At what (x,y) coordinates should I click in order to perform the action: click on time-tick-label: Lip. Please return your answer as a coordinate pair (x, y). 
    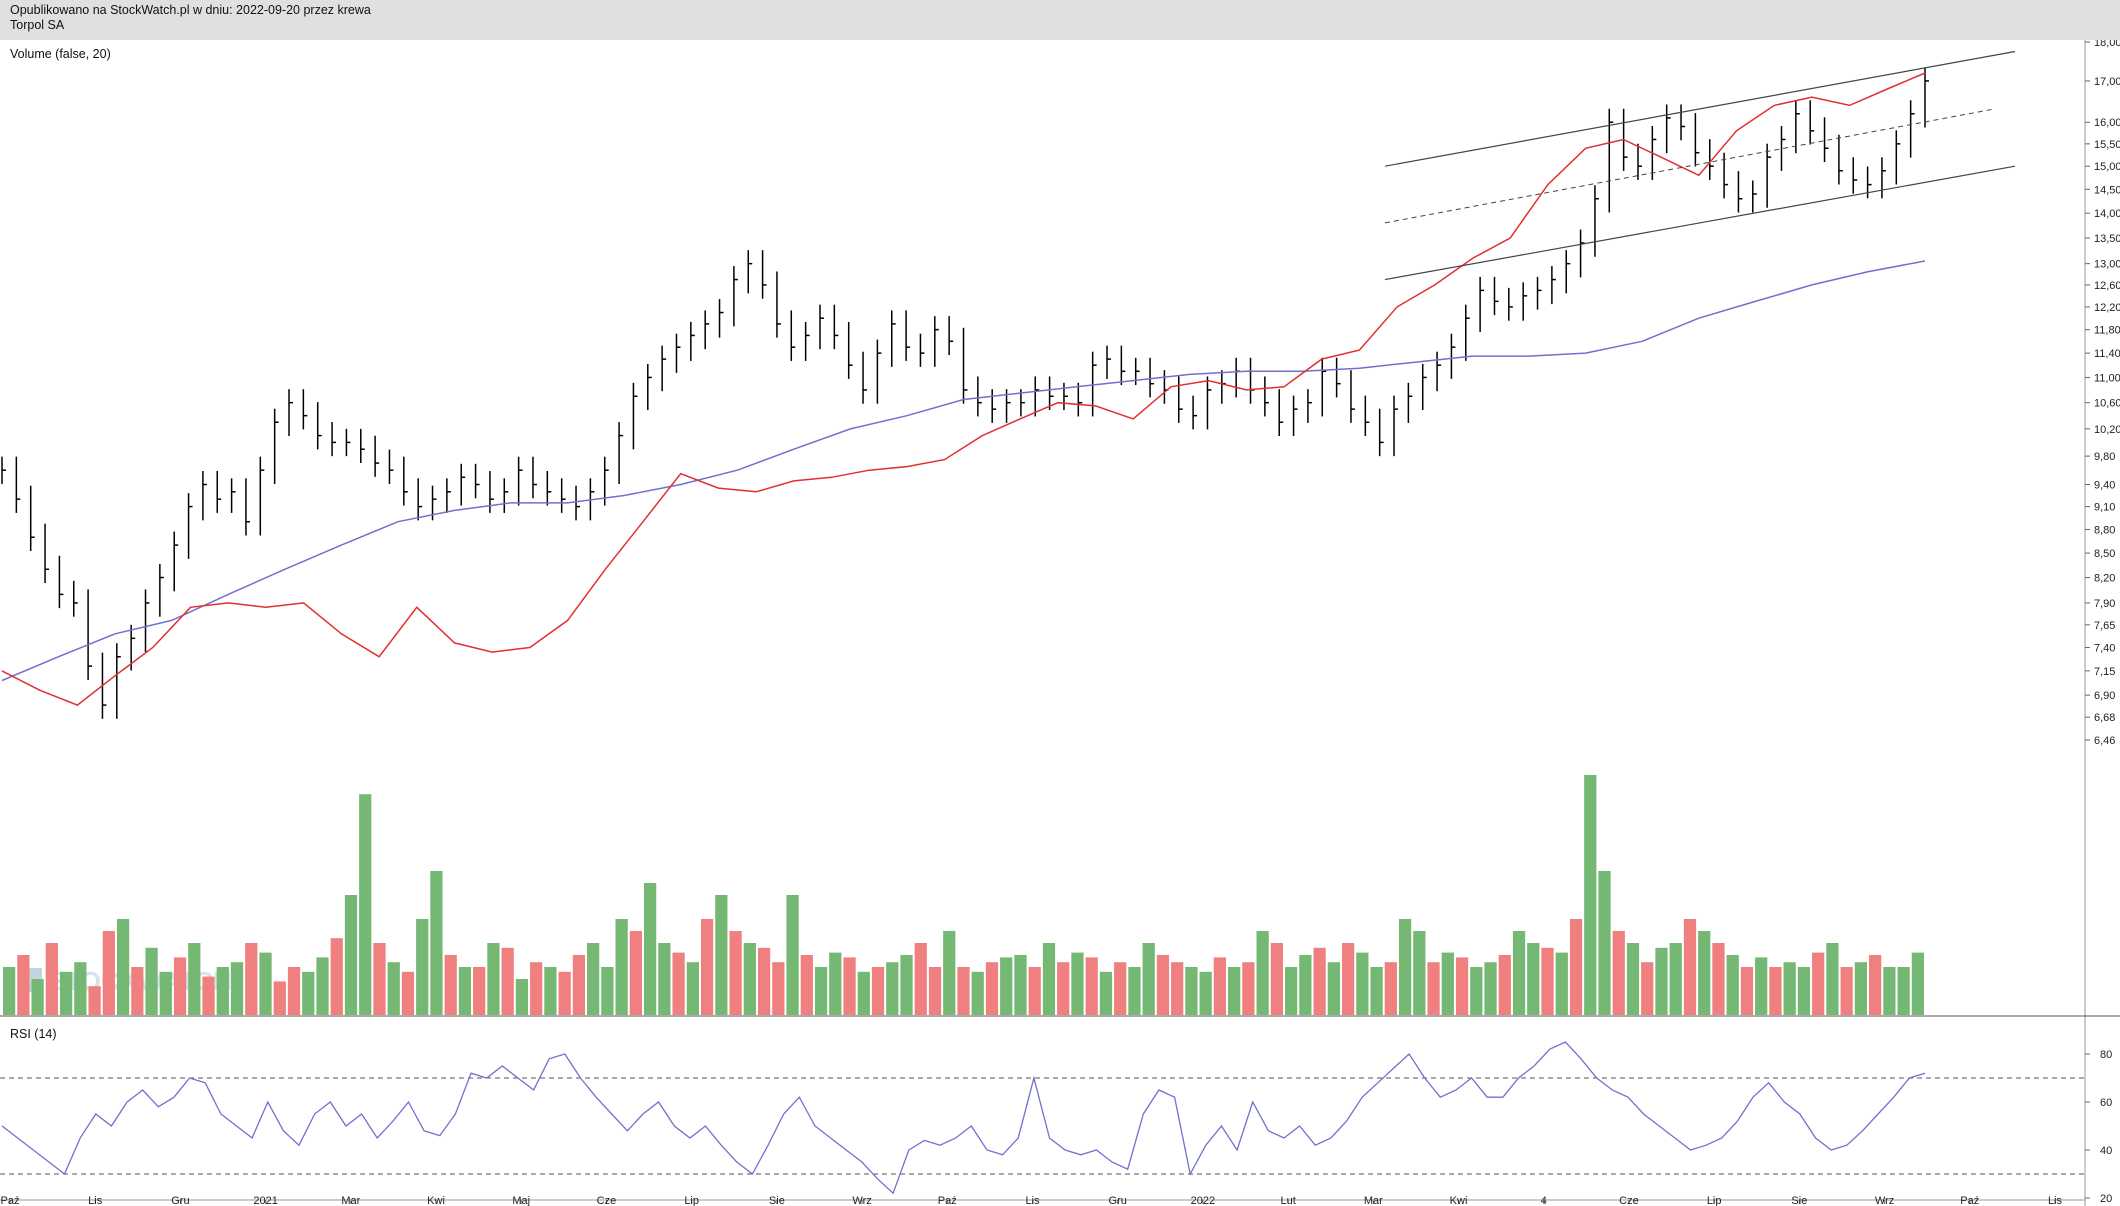
    Looking at the image, I should click on (1714, 1200).